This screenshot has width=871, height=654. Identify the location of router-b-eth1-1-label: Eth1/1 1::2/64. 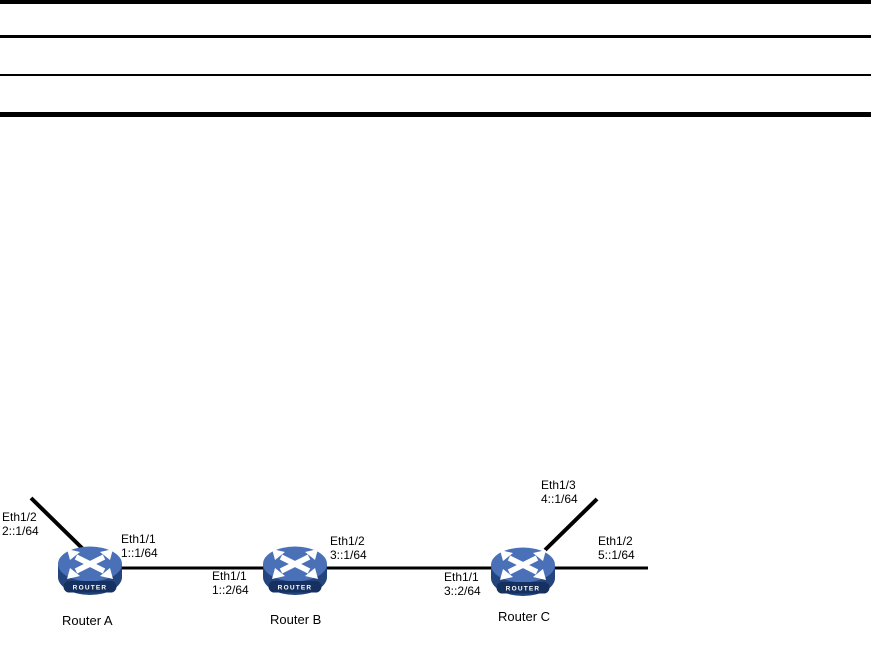
(230, 583).